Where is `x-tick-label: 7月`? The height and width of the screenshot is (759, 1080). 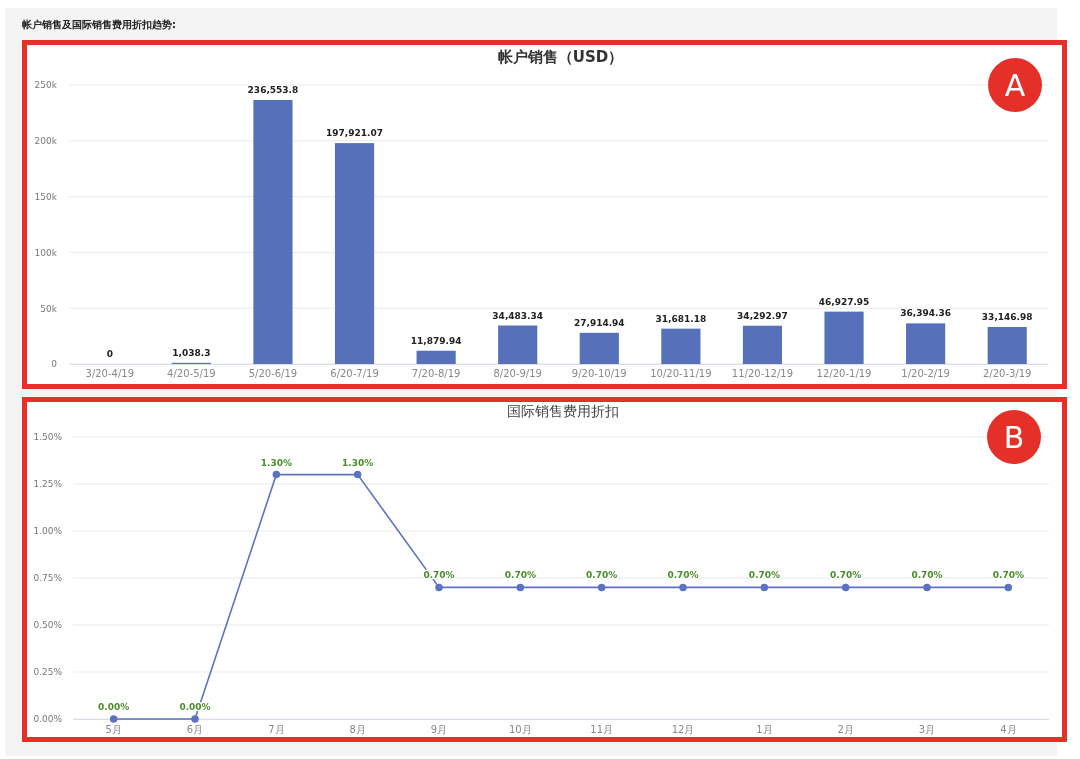
x-tick-label: 7月 is located at coordinates (276, 730).